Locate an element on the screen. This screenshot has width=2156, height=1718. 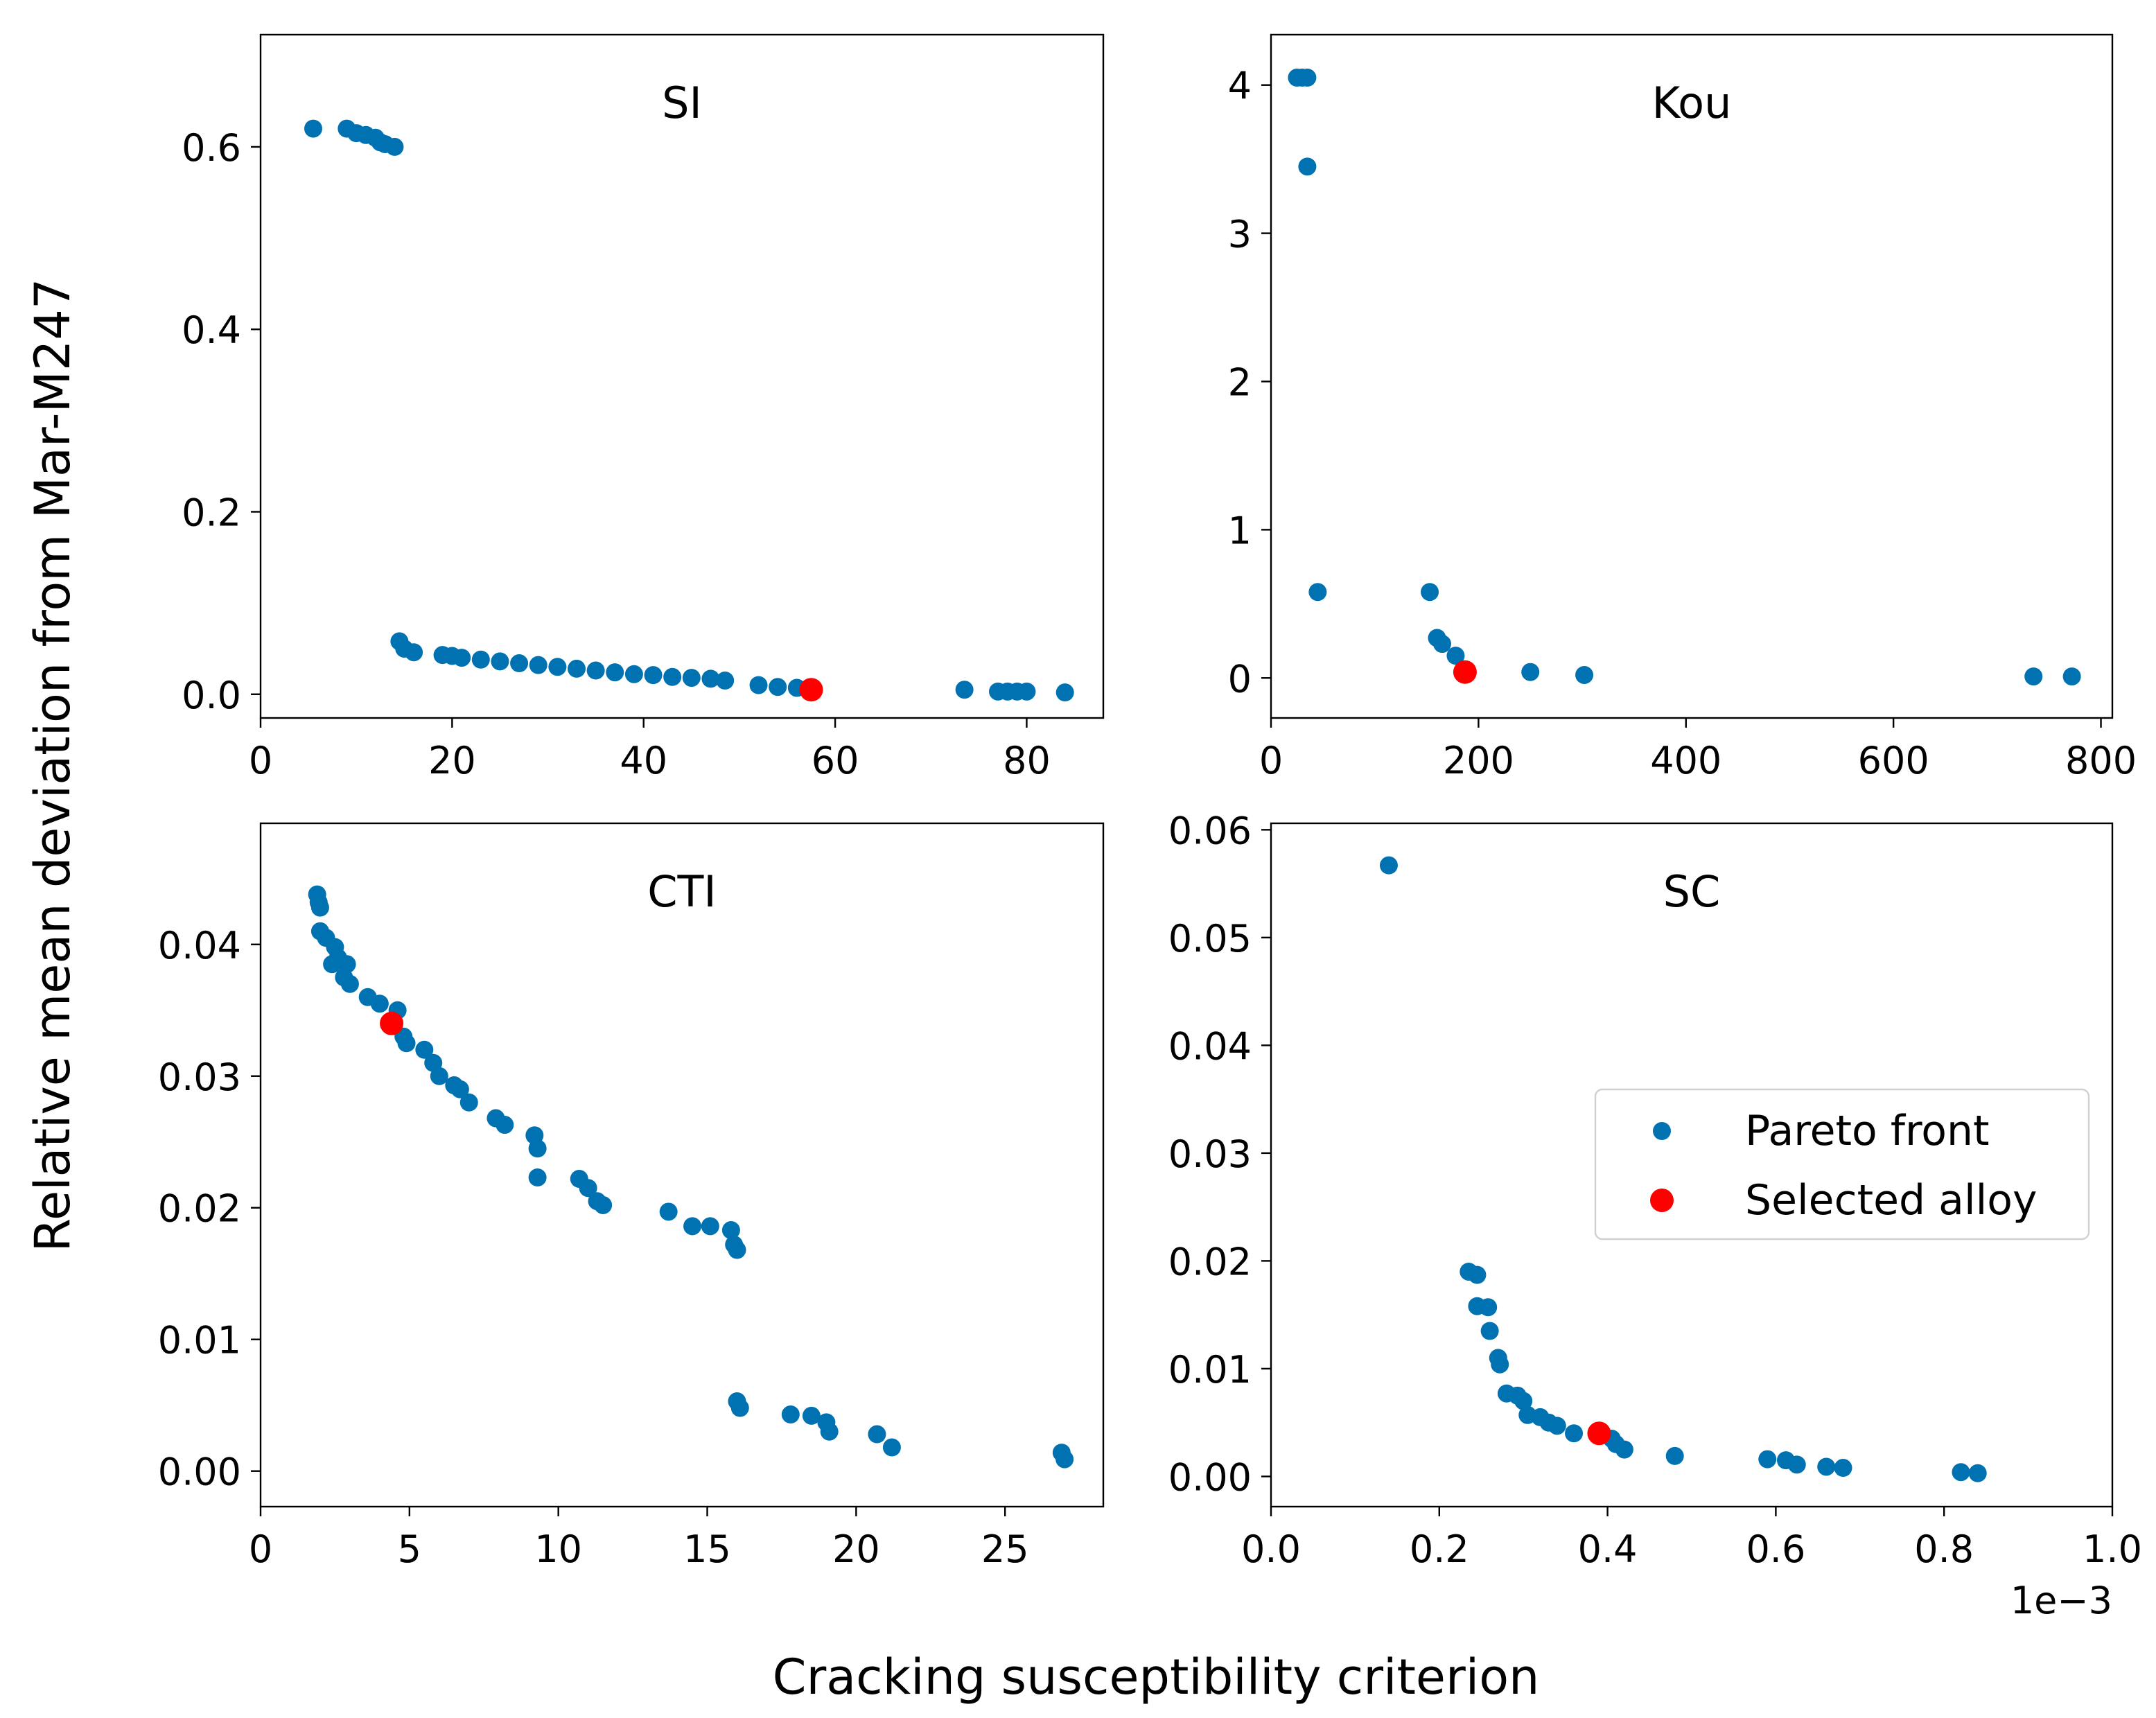
x-tick-label: 80 is located at coordinates (1027, 760).